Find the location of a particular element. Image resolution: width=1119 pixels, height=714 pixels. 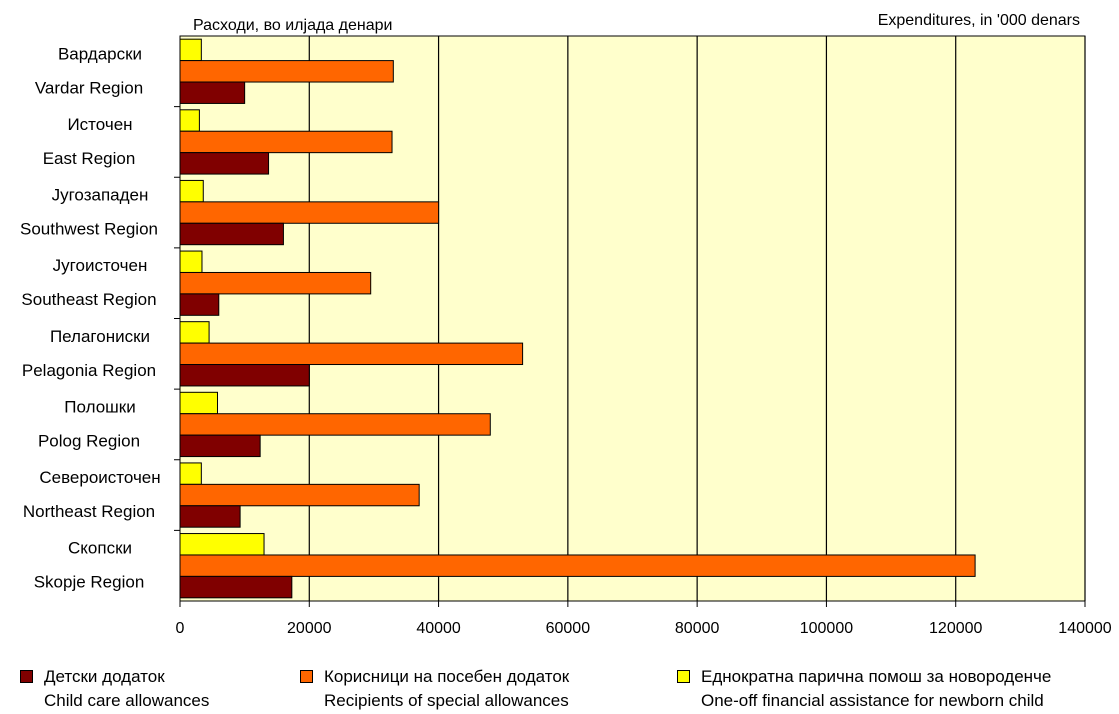

x-tick-label: 80000 is located at coordinates (697, 628).